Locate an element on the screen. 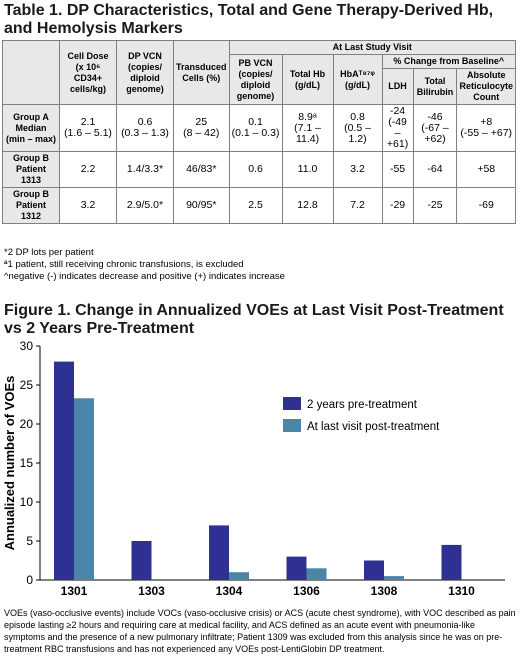 This screenshot has height=671, width=520. row-label: Group B Patient 1313 is located at coordinates (31, 169).